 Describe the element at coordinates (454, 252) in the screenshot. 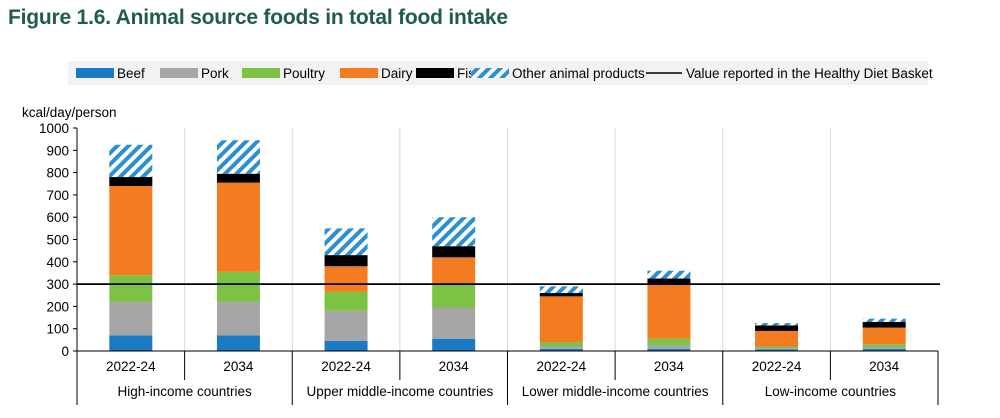

I see `bar-fish-upper-middle-income-countries-2034` at that location.